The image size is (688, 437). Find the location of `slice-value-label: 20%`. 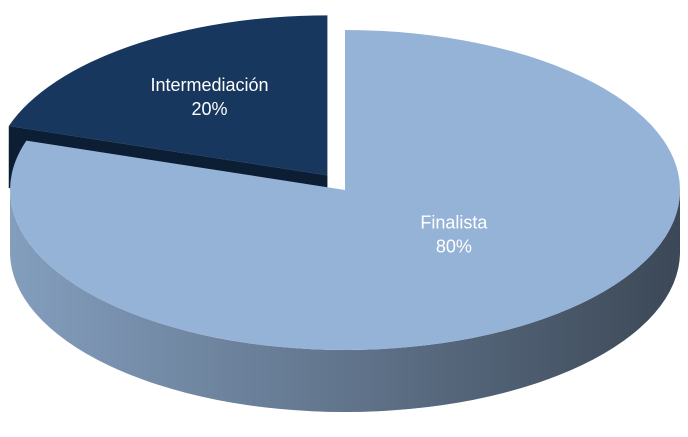

slice-value-label: 20% is located at coordinates (209, 109).